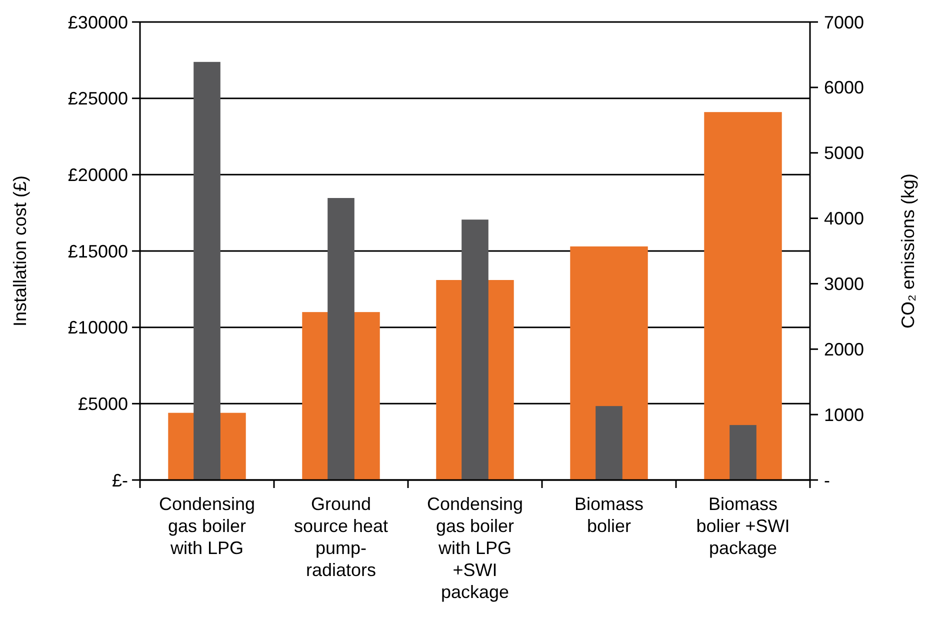  What do you see at coordinates (844, 284) in the screenshot?
I see `y2-tick-label: 3000` at bounding box center [844, 284].